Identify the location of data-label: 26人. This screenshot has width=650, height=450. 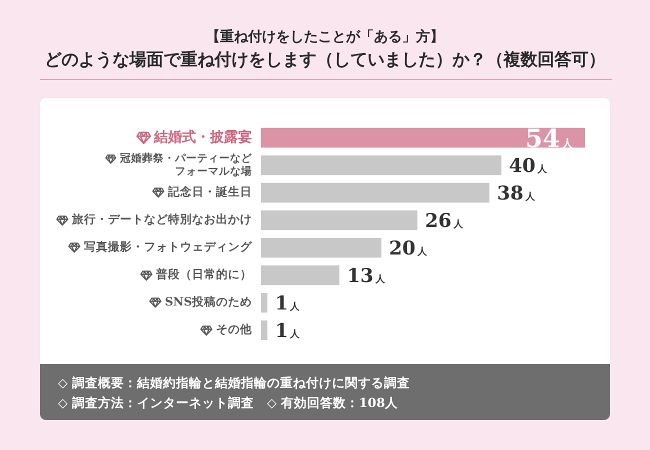
(444, 221).